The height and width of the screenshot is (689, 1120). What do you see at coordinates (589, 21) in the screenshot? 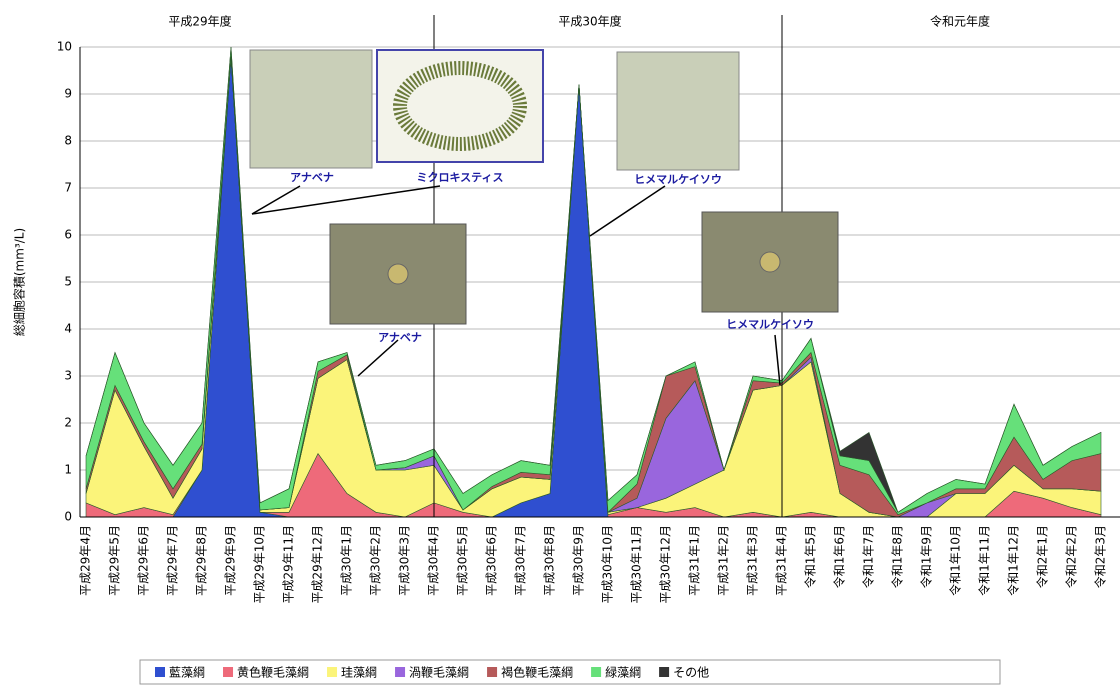
I see `year-label: 平成30年度` at bounding box center [589, 21].